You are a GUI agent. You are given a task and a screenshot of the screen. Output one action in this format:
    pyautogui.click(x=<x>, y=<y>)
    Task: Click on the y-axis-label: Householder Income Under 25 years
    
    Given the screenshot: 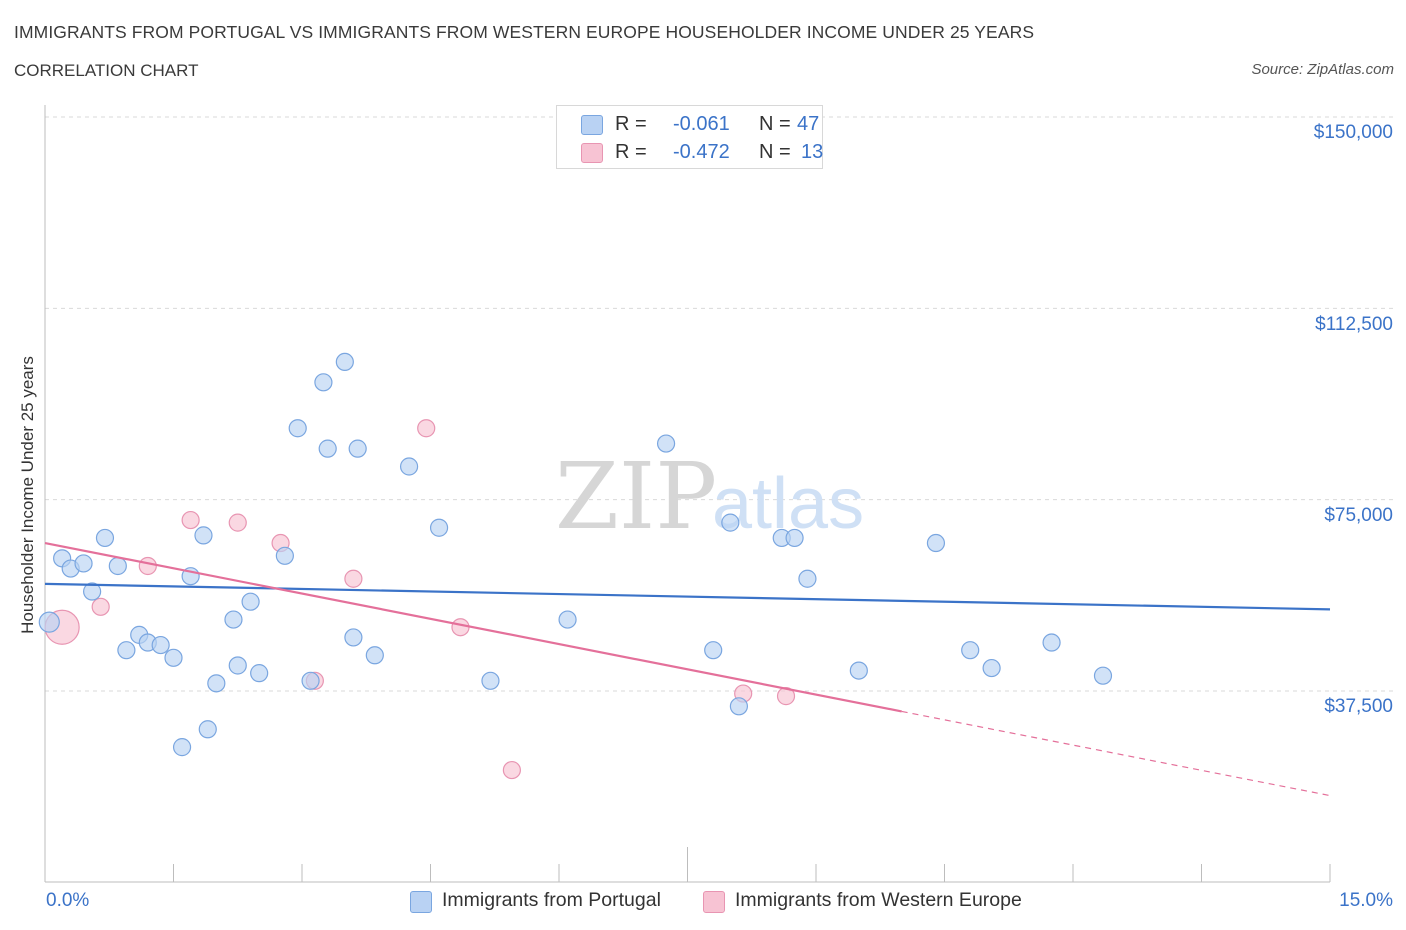 What is the action you would take?
    pyautogui.click(x=27, y=495)
    